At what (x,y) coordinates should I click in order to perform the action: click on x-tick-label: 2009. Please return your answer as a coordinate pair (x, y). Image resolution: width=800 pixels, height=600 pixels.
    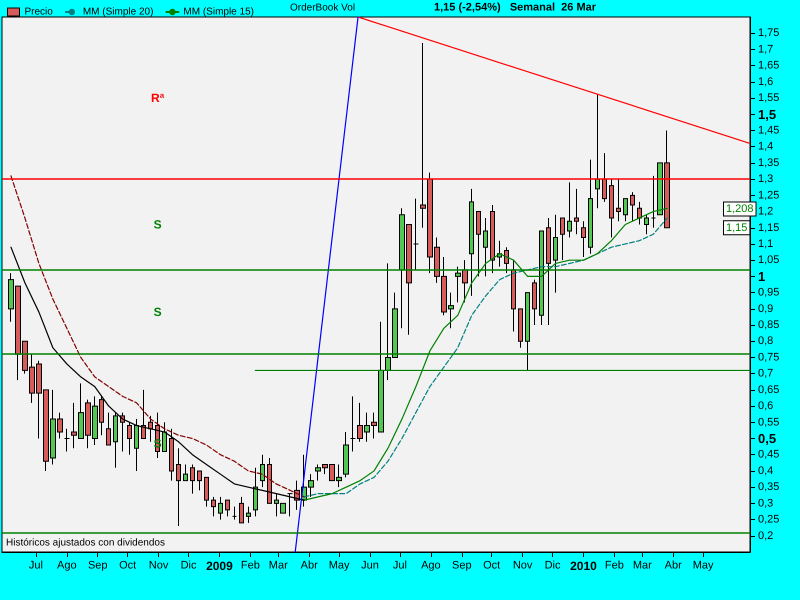
    Looking at the image, I should click on (220, 566).